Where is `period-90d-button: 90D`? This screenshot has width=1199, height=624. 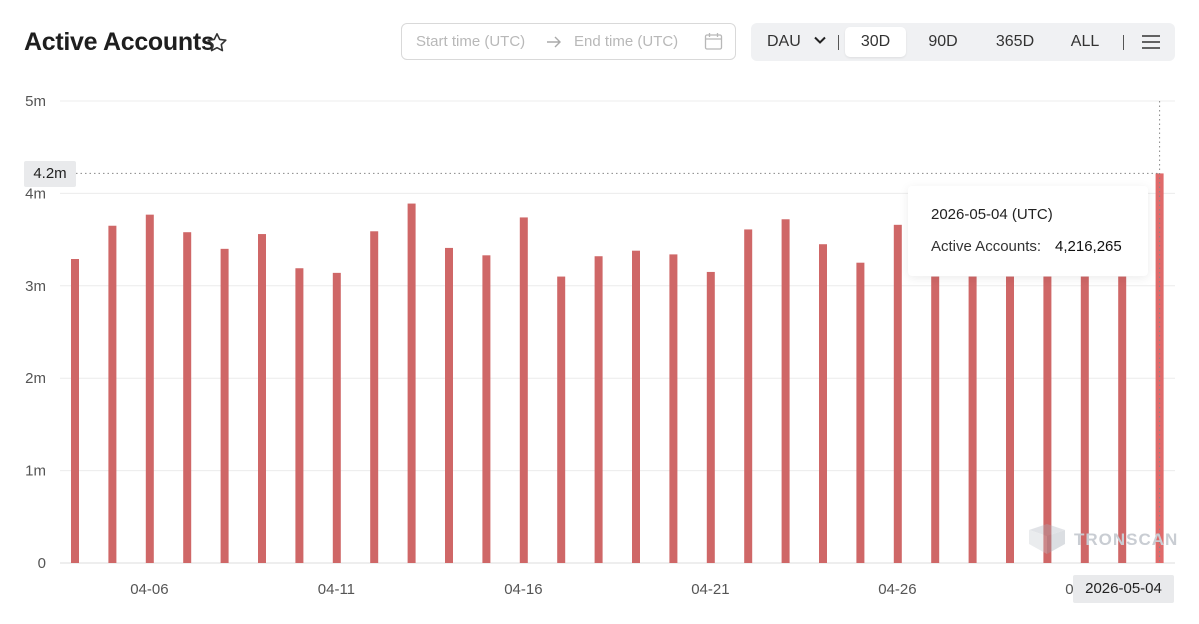
period-90d-button: 90D is located at coordinates (943, 41).